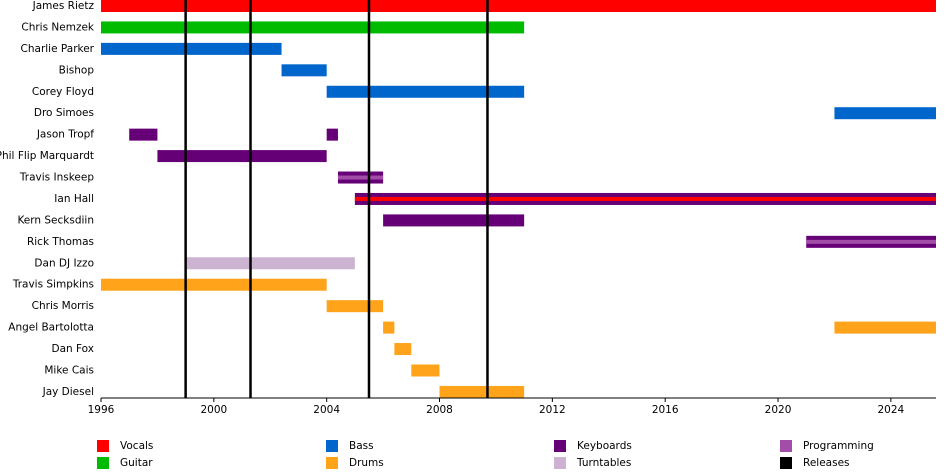 The width and height of the screenshot is (950, 476). Describe the element at coordinates (603, 463) in the screenshot. I see `legend-label: Turntables` at that location.